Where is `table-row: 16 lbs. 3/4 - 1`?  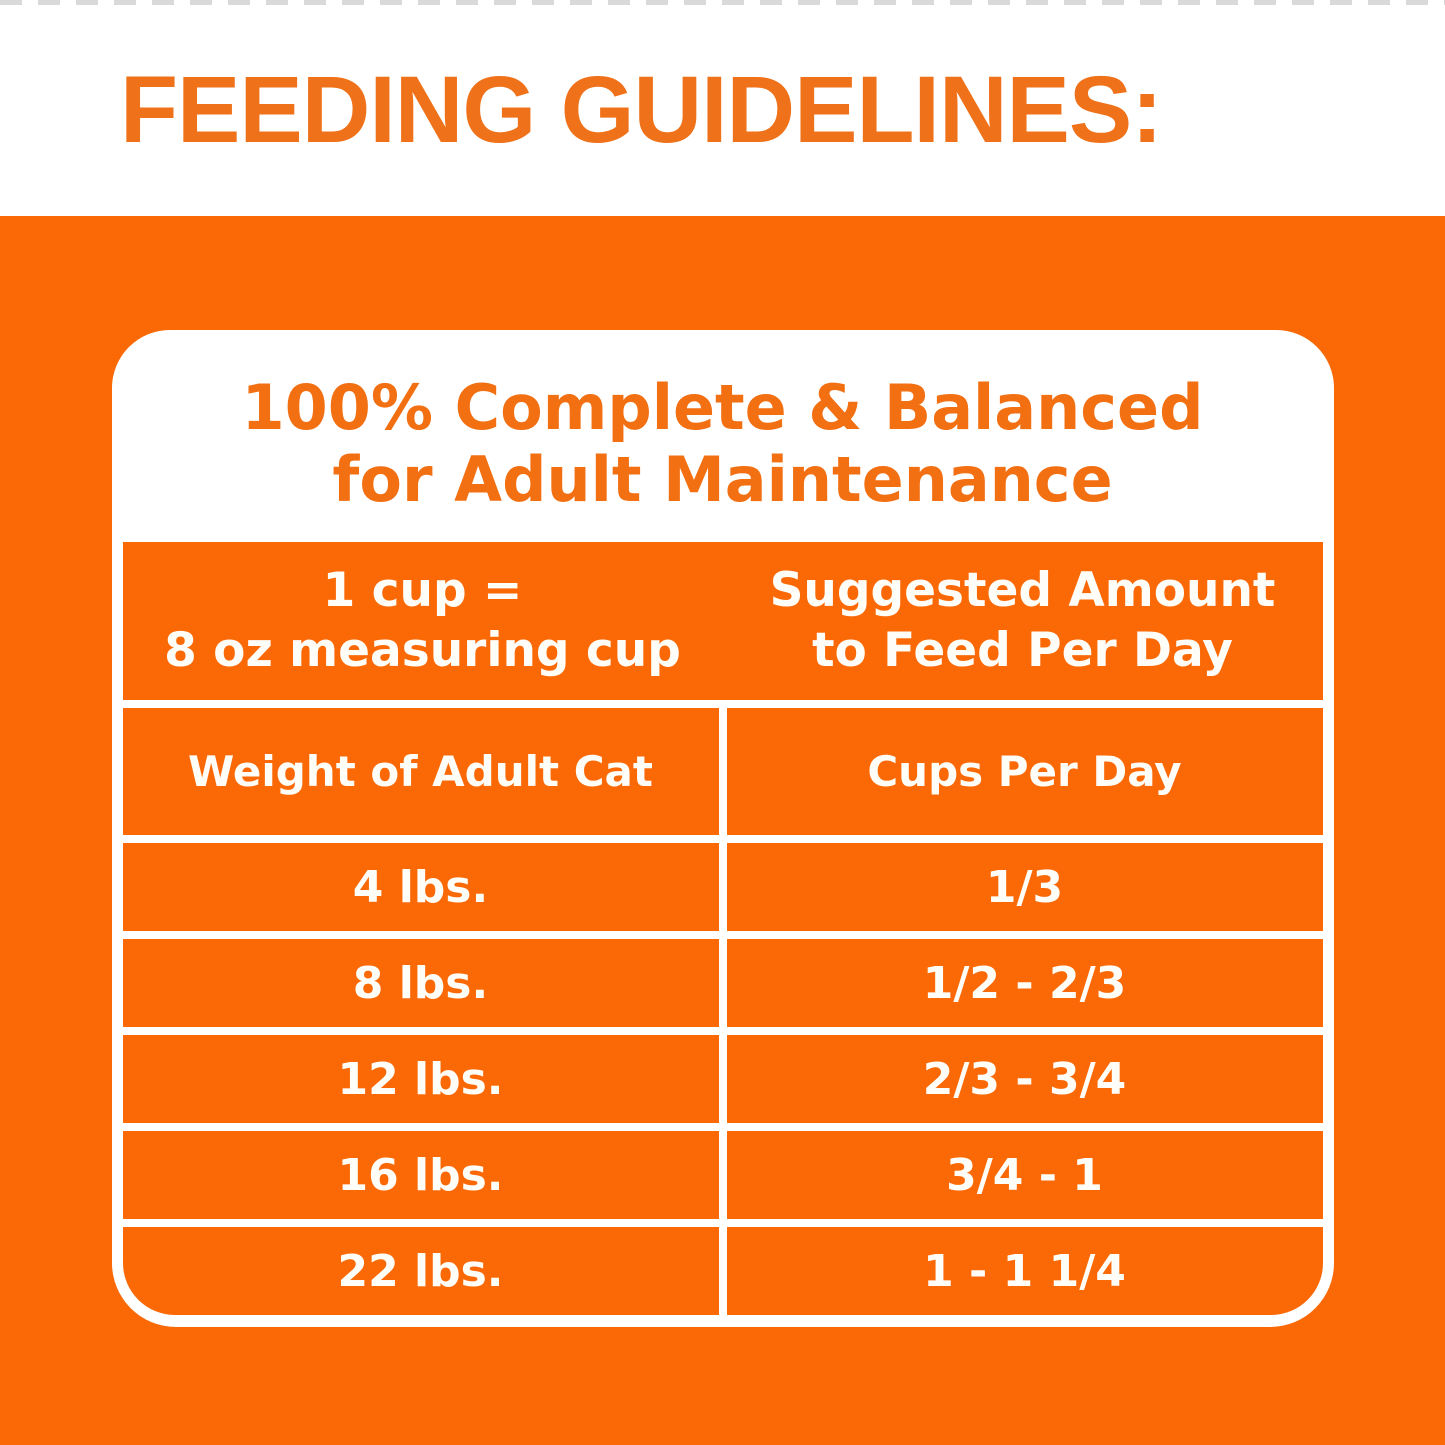 table-row: 16 lbs. 3/4 - 1 is located at coordinates (722, 1175).